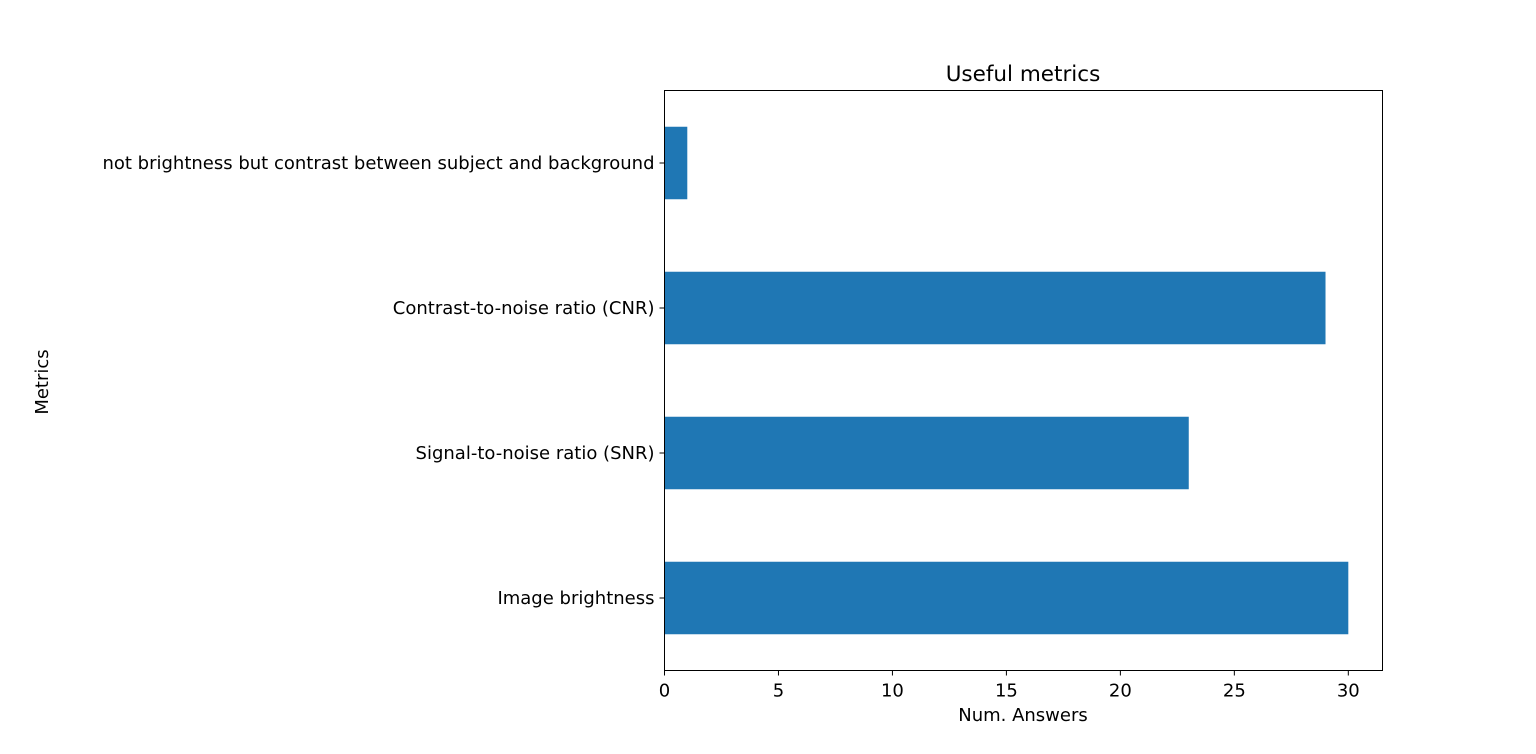  Describe the element at coordinates (575, 598) in the screenshot. I see `y-tick-label: Image brightness` at that location.